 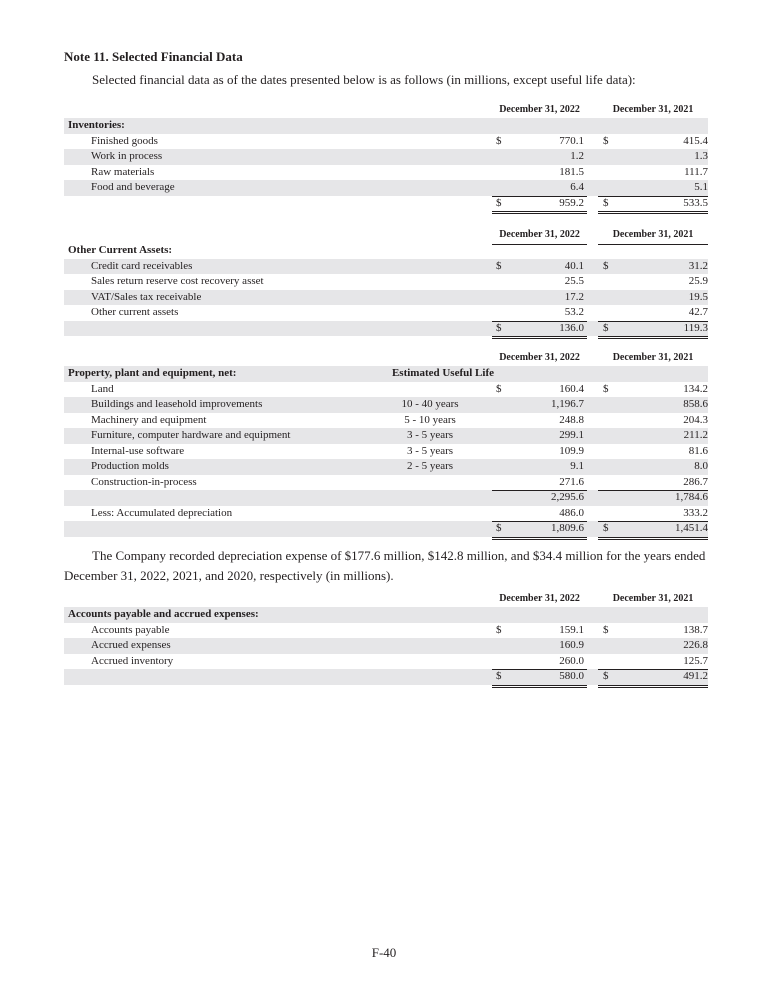 What do you see at coordinates (571, 660) in the screenshot?
I see `value-2022: 260.0` at bounding box center [571, 660].